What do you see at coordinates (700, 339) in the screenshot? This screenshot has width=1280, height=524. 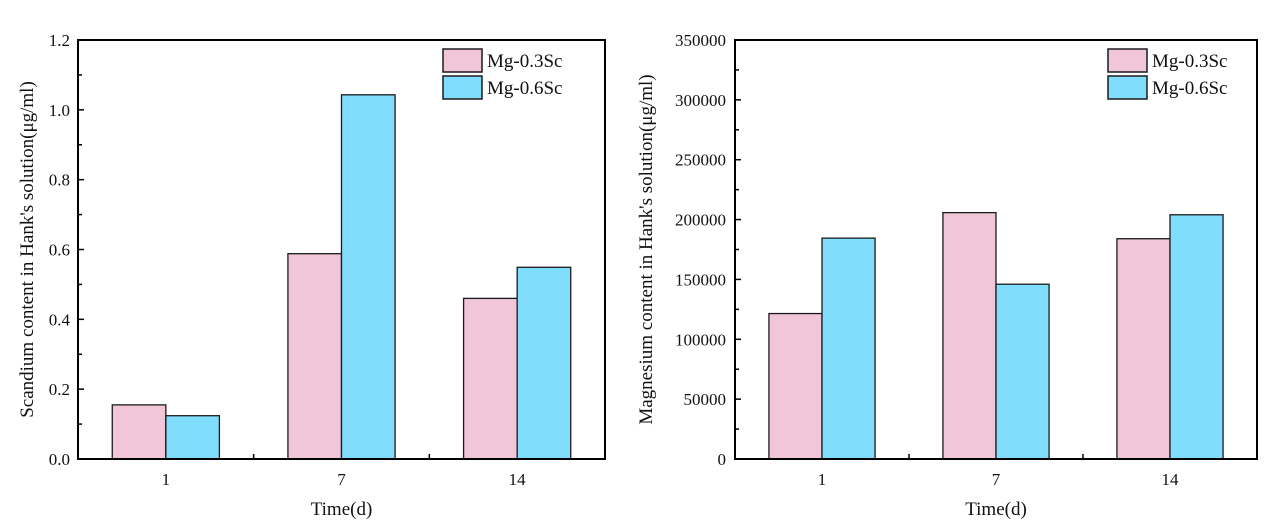 I see `y-tick-label: 100000` at bounding box center [700, 339].